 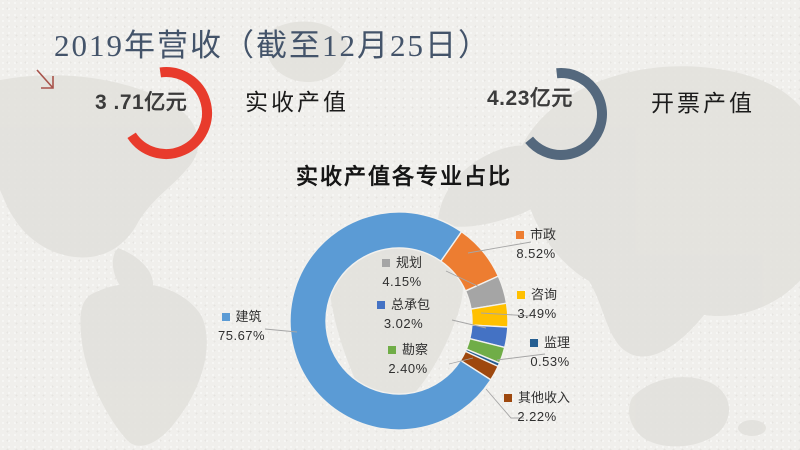 What do you see at coordinates (297, 102) in the screenshot?
I see `kpi-received-label: 实收产值` at bounding box center [297, 102].